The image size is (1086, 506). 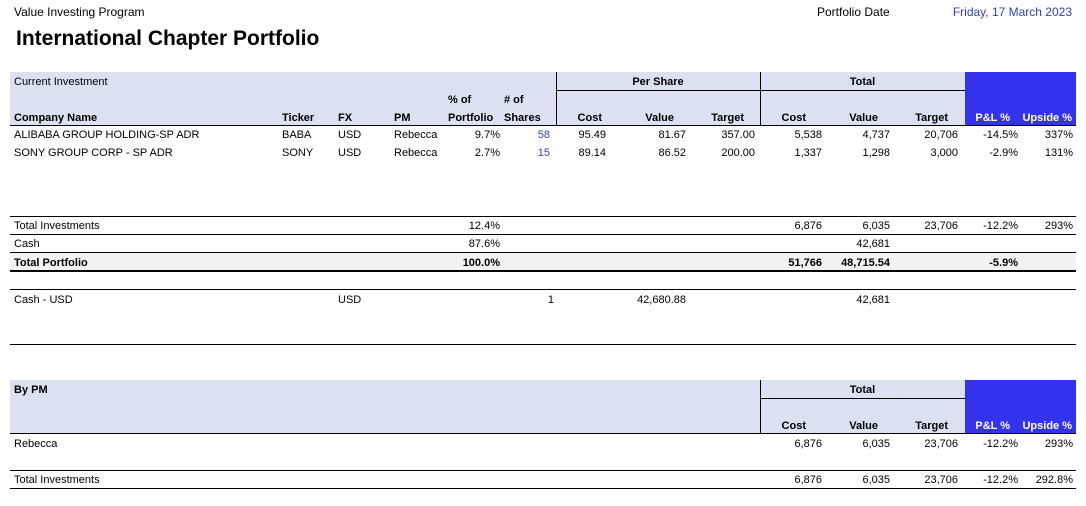 I want to click on cell-upside: 337%, so click(x=1058, y=135).